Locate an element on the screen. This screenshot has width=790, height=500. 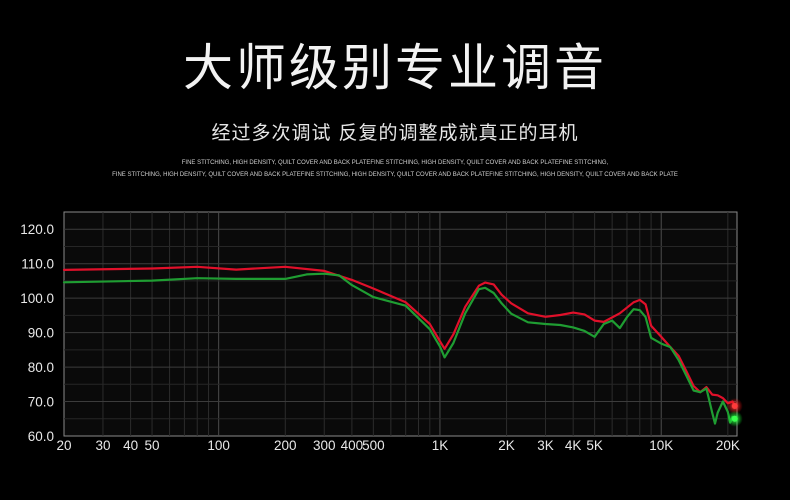
y-tick-label: 110.0 is located at coordinates (37, 264).